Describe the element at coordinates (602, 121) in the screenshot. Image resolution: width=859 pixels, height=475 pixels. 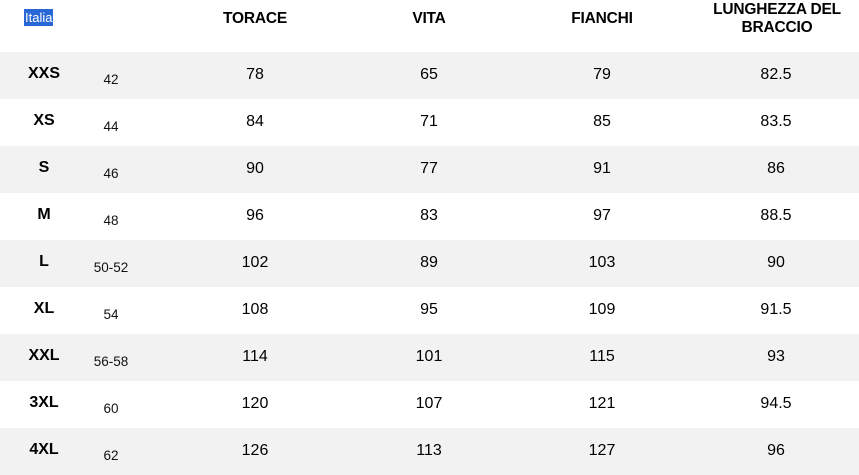
I see `hips-cell: 85` at that location.